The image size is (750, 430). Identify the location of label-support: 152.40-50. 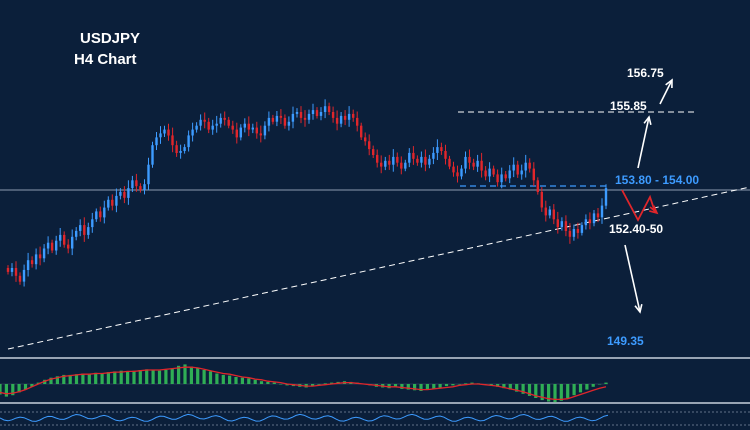
(636, 229).